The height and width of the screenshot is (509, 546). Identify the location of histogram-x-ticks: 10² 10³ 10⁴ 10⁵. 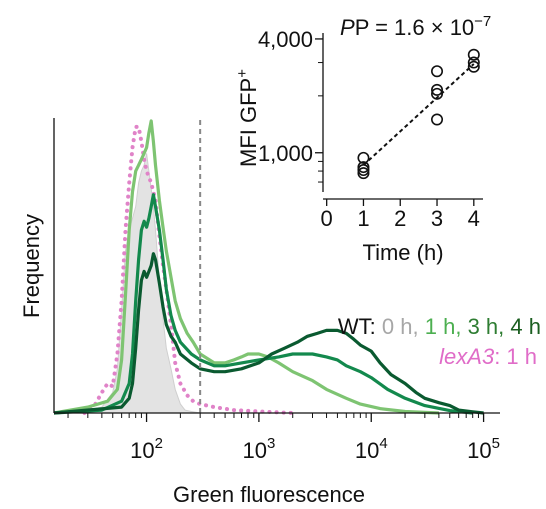
(315, 438).